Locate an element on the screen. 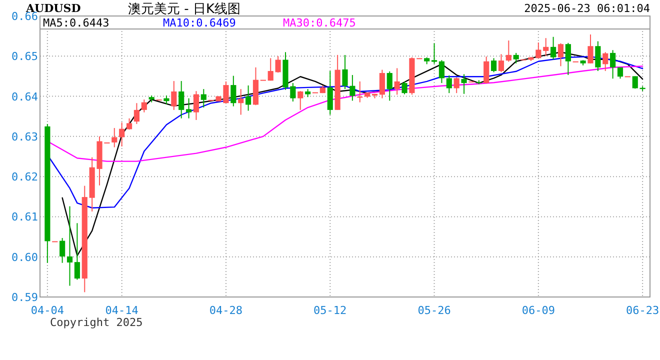 This screenshot has height=360, width=660. y-tick-label: 0.60 is located at coordinates (25, 257).